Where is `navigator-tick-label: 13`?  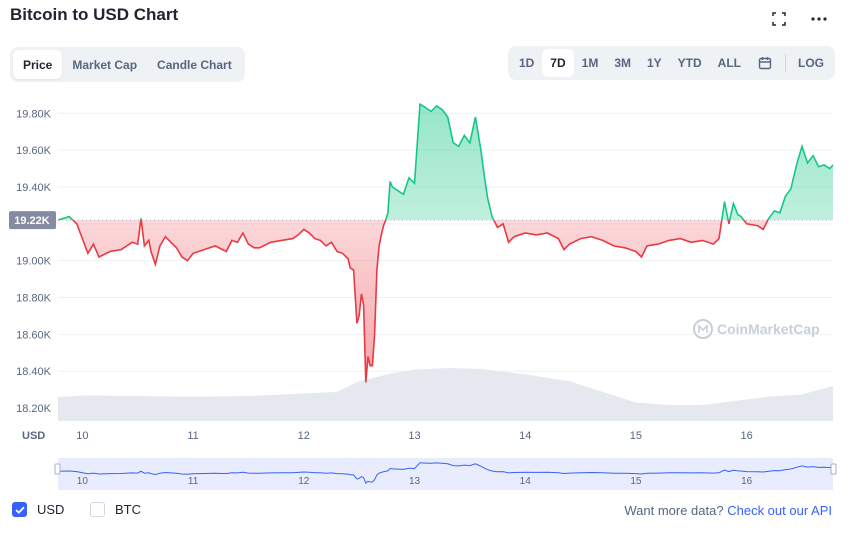 navigator-tick-label: 13 is located at coordinates (415, 481).